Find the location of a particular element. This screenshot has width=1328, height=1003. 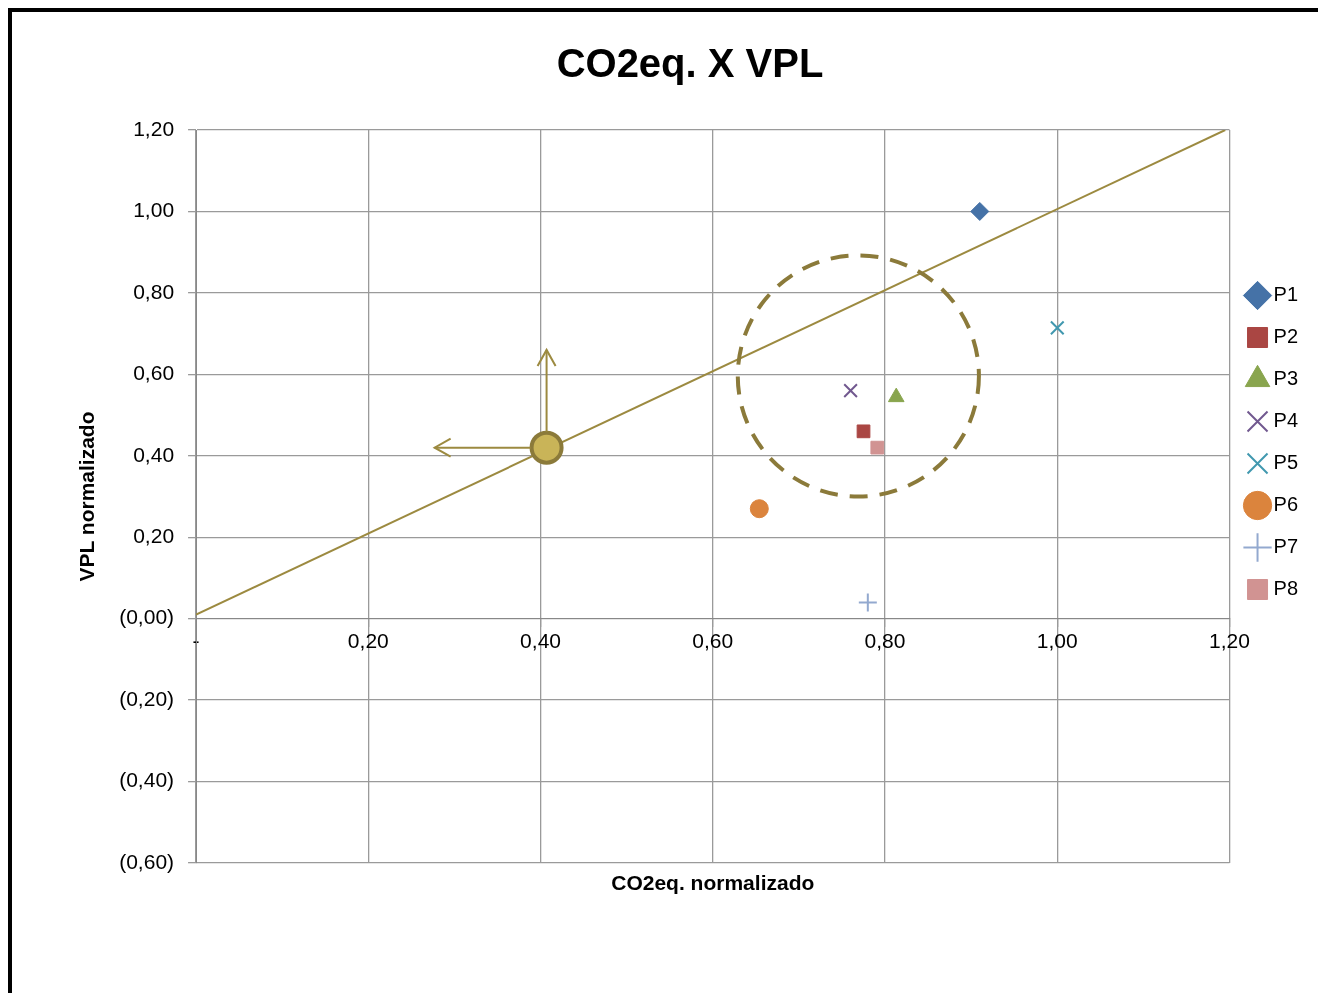

legend-label: P1 is located at coordinates (1286, 294).